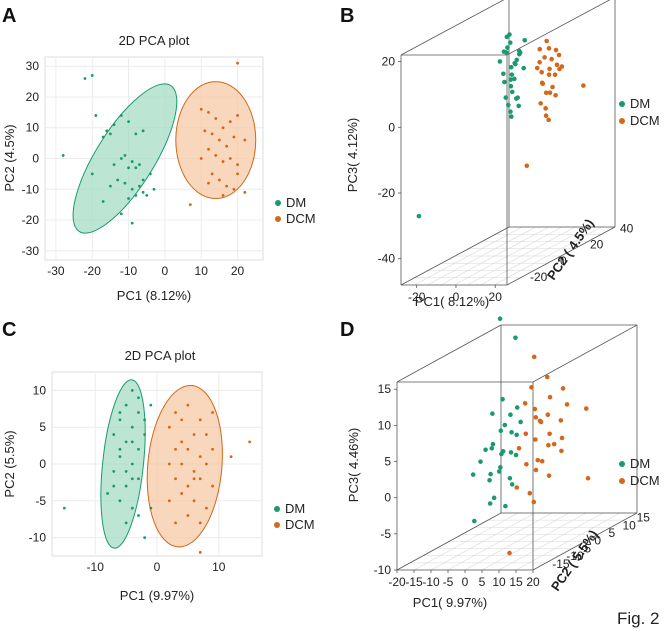 Image resolution: width=671 pixels, height=633 pixels. What do you see at coordinates (638, 618) in the screenshot?
I see `figure-label: Fig. 2` at bounding box center [638, 618].